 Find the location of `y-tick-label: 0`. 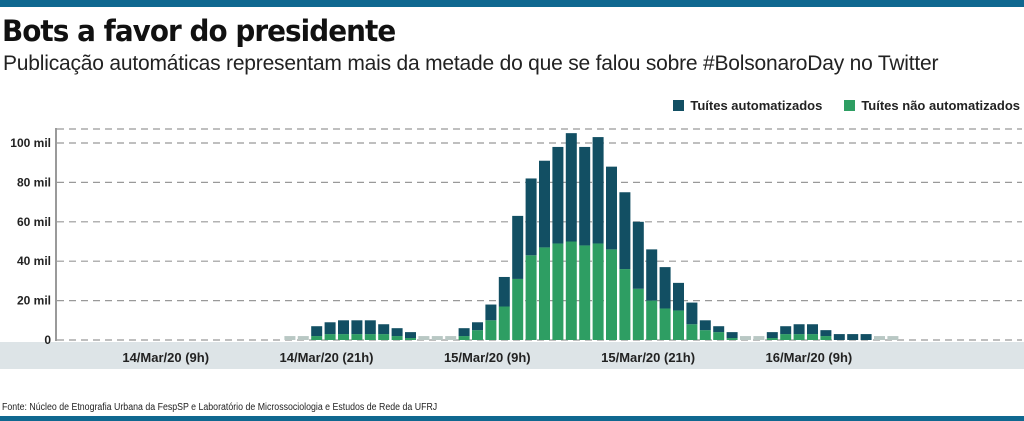

y-tick-label: 0 is located at coordinates (47, 340).